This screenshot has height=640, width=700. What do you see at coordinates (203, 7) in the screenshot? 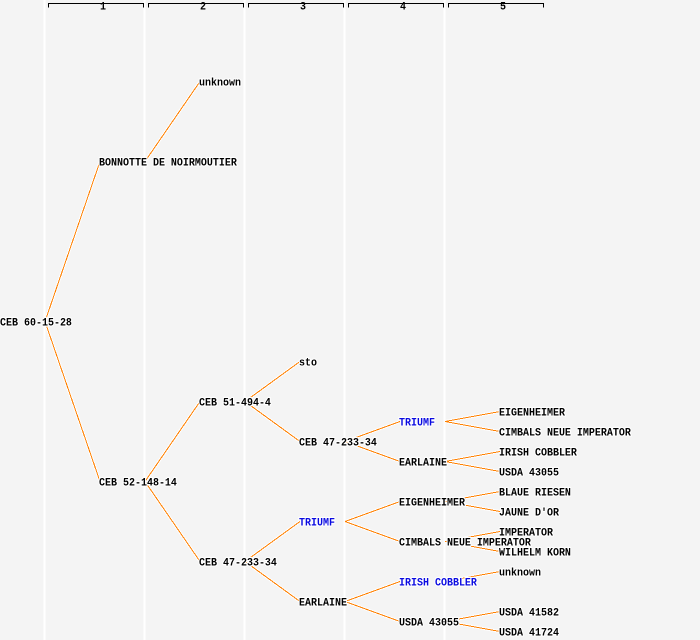
I see `svg-text: 2` at bounding box center [203, 7].